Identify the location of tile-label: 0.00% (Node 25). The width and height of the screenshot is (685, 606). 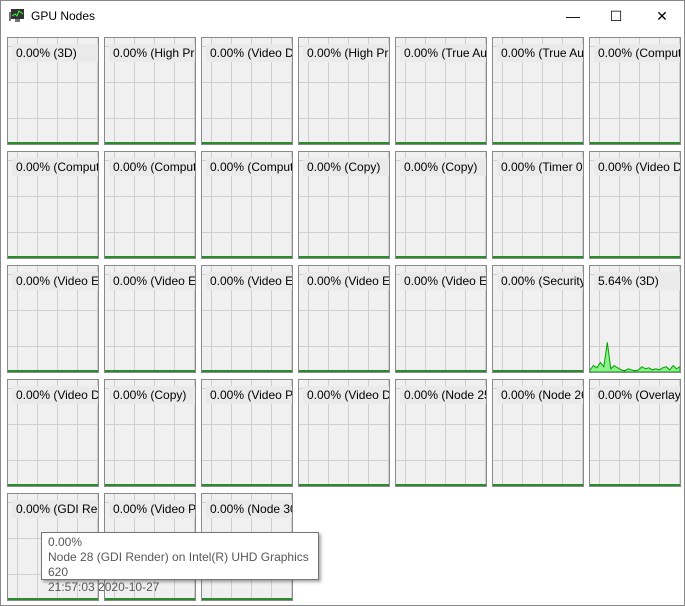
(443, 395).